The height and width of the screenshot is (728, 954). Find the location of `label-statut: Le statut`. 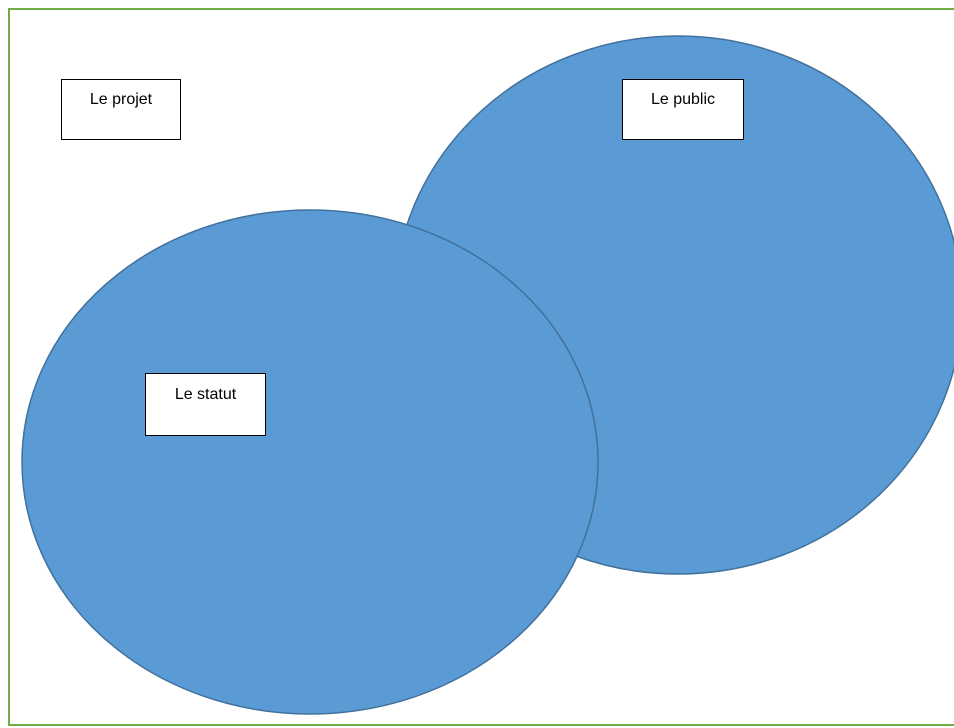

label-statut: Le statut is located at coordinates (205, 404).